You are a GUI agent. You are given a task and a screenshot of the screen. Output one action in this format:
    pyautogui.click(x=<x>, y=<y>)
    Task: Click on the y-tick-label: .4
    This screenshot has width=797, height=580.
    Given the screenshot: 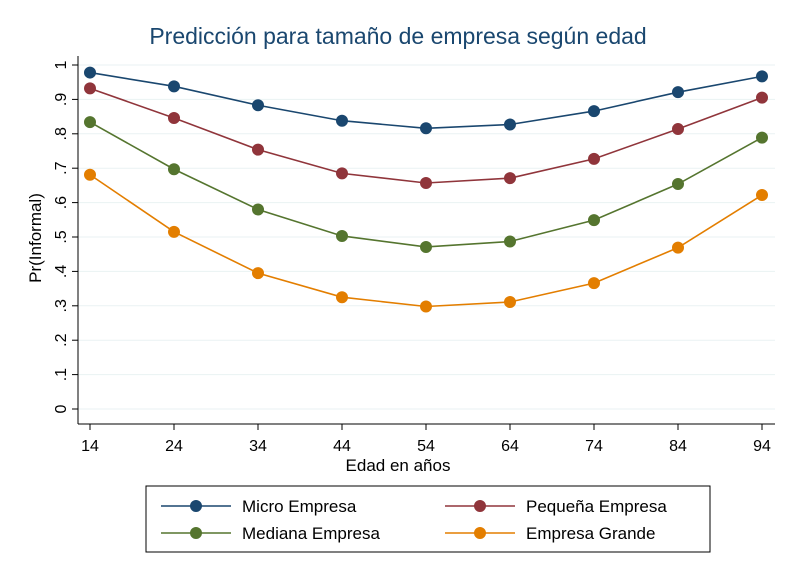 What is the action you would take?
    pyautogui.click(x=61, y=271)
    